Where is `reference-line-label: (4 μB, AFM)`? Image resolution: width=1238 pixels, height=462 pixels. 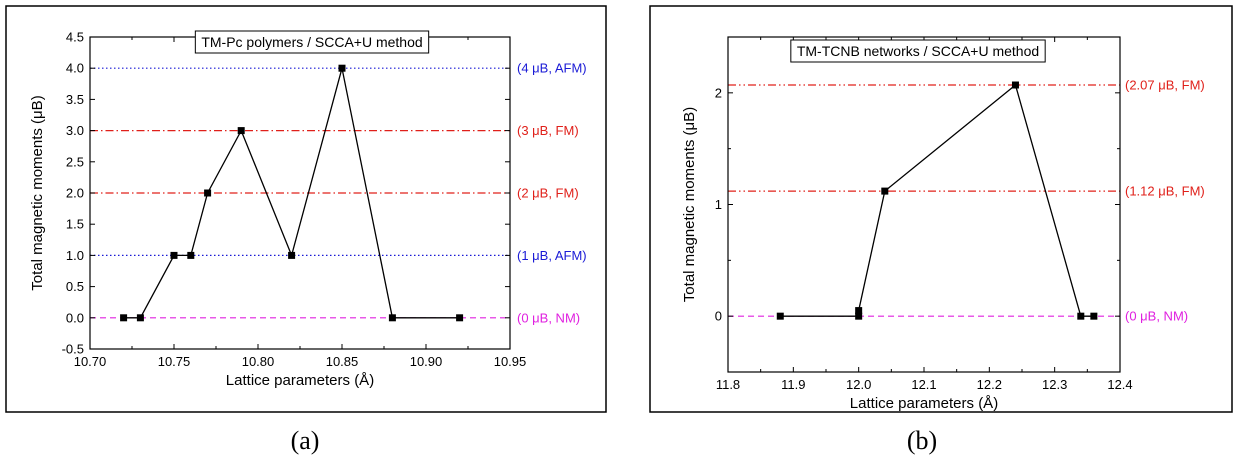
reference-line-label: (4 μB, AFM) is located at coordinates (552, 68).